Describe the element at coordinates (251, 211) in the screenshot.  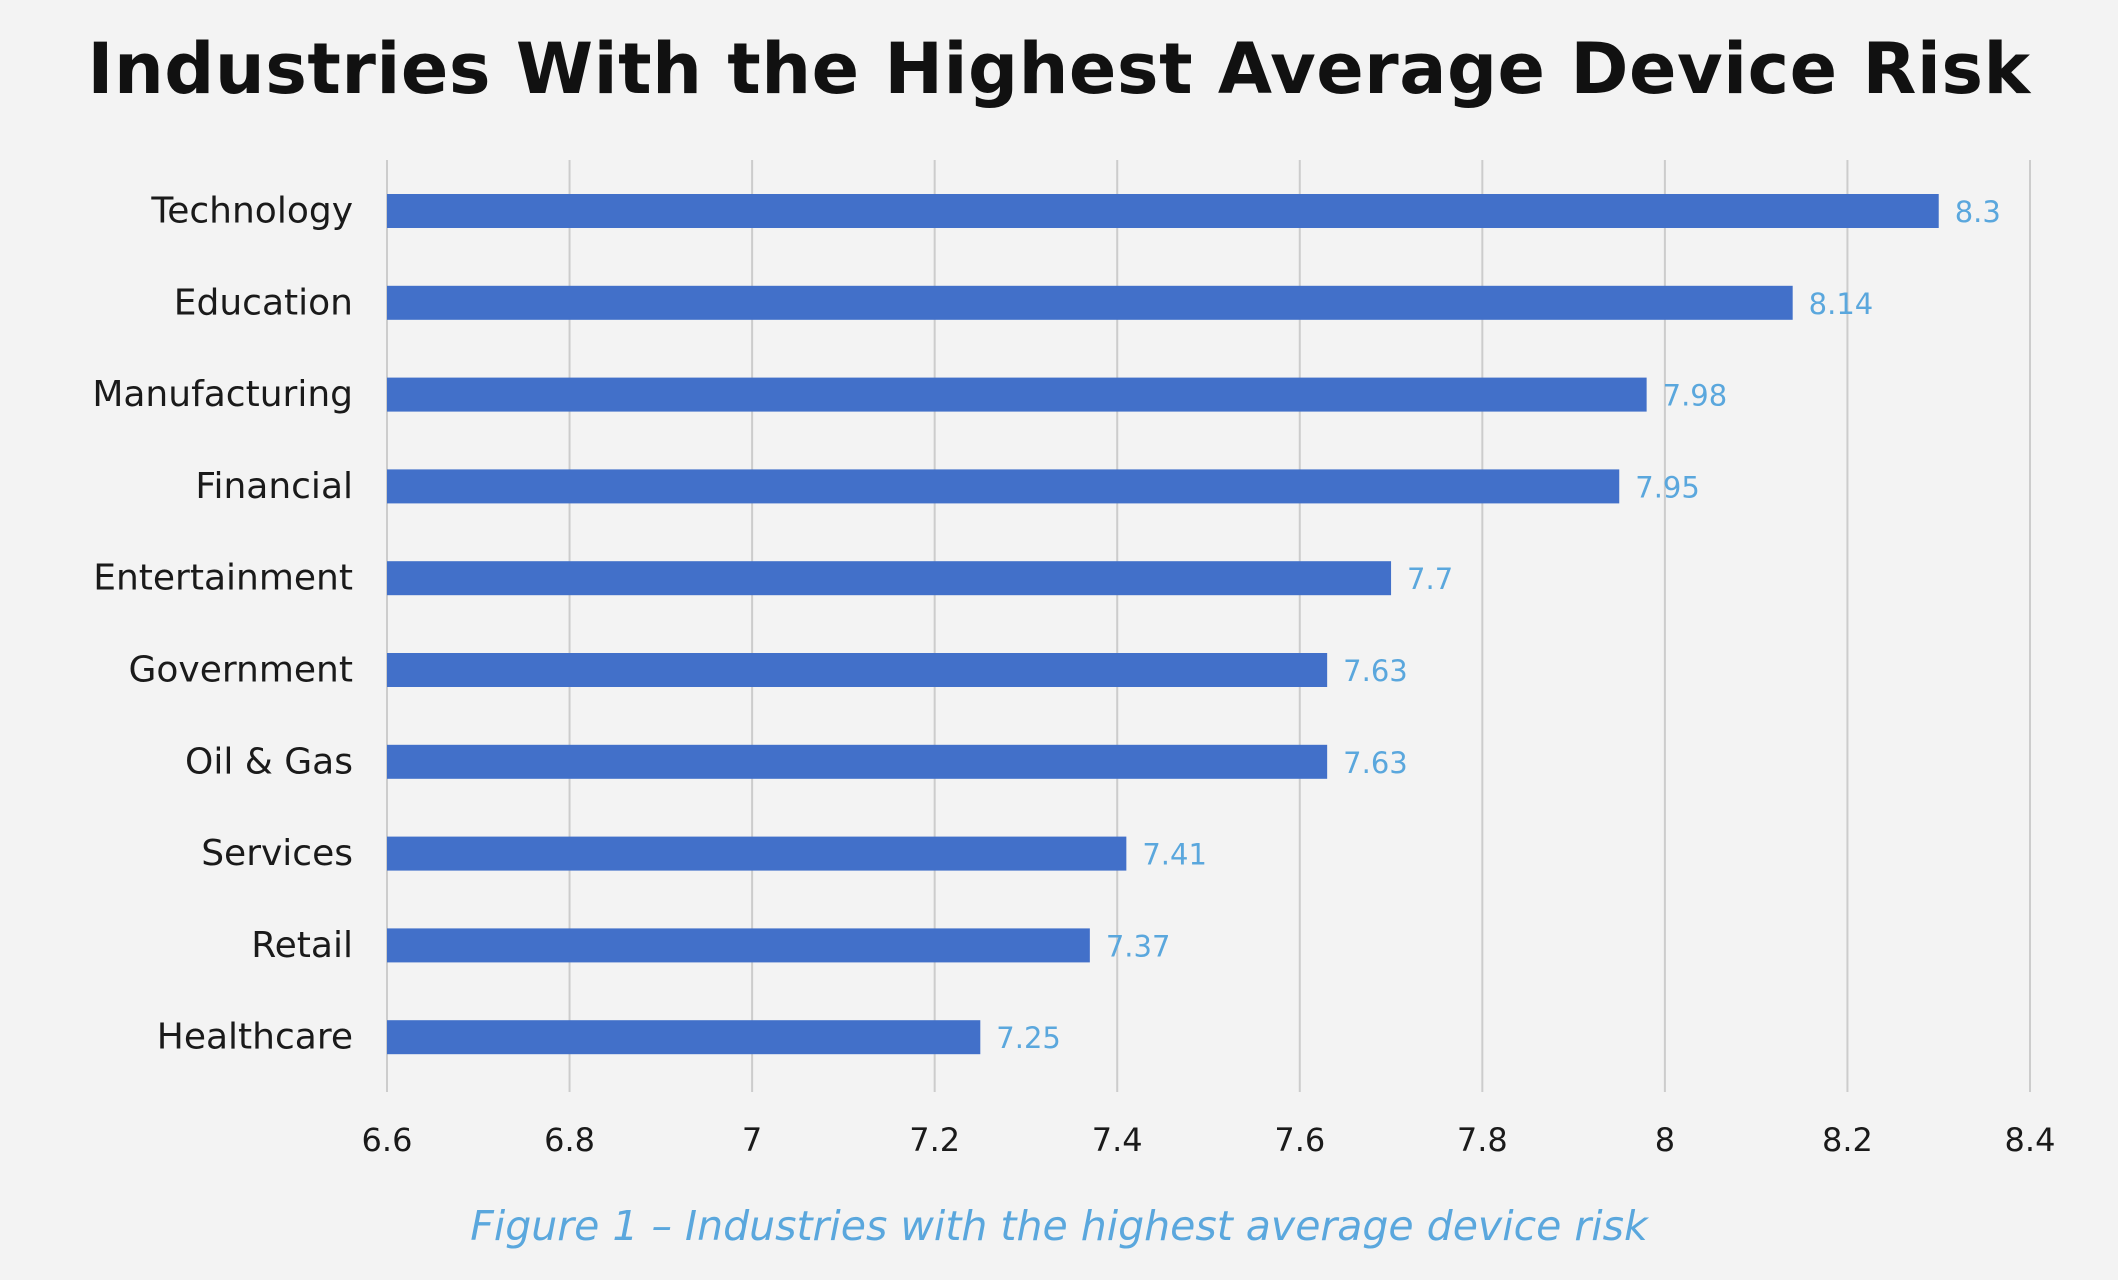
I see `category-label: Technology` at that location.